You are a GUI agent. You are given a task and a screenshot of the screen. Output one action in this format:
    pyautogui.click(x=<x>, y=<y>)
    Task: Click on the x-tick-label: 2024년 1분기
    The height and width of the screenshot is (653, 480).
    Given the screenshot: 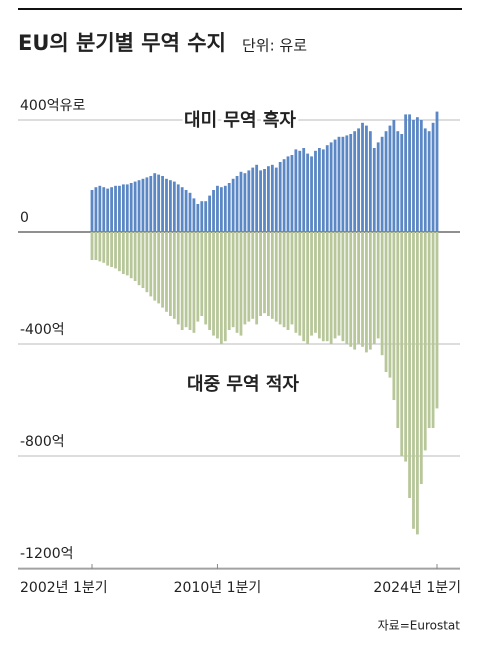 What is the action you would take?
    pyautogui.click(x=417, y=588)
    